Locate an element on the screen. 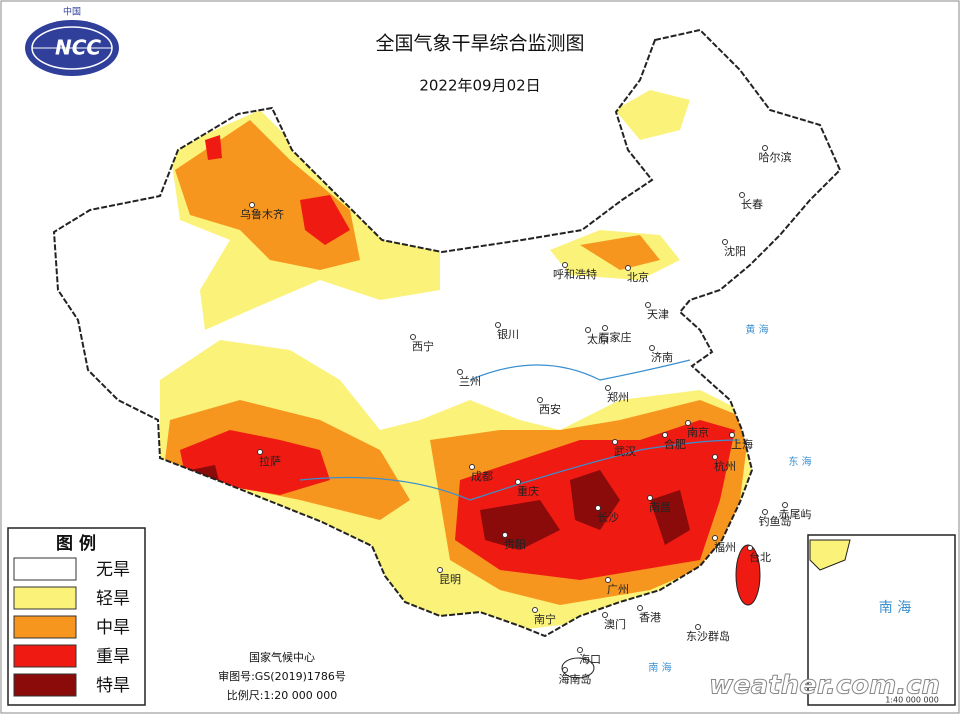 The width and height of the screenshot is (960, 718). city-label: 香港 is located at coordinates (650, 617).